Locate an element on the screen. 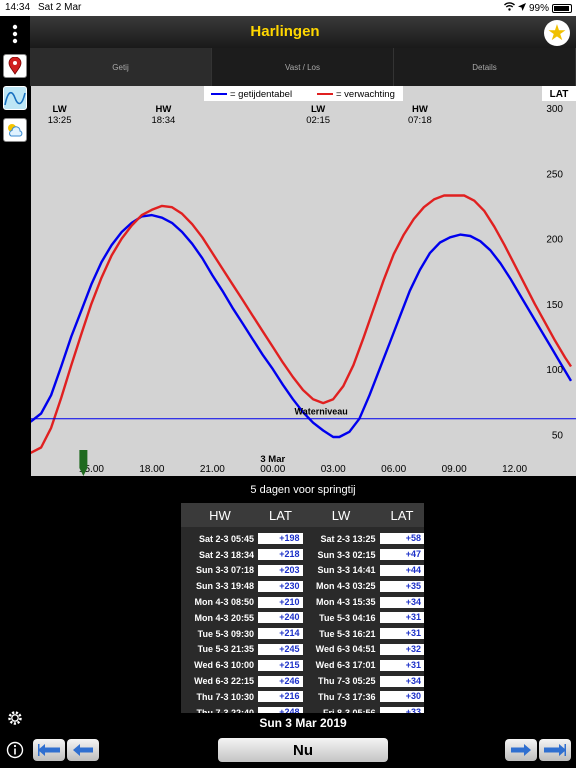 This screenshot has height=768, width=576. weather-icon is located at coordinates (15, 130).